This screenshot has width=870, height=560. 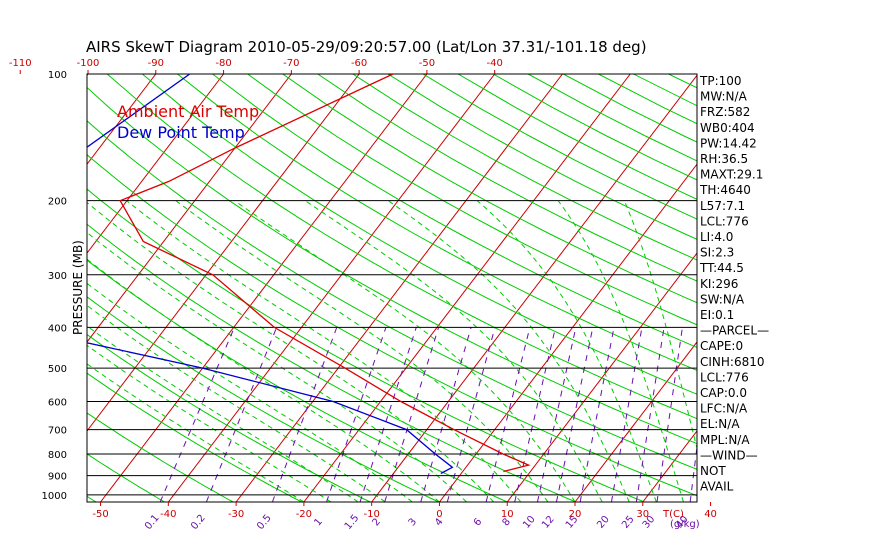 I want to click on legend-dew-point-temp: Dew Point Temp, so click(x=181, y=132).